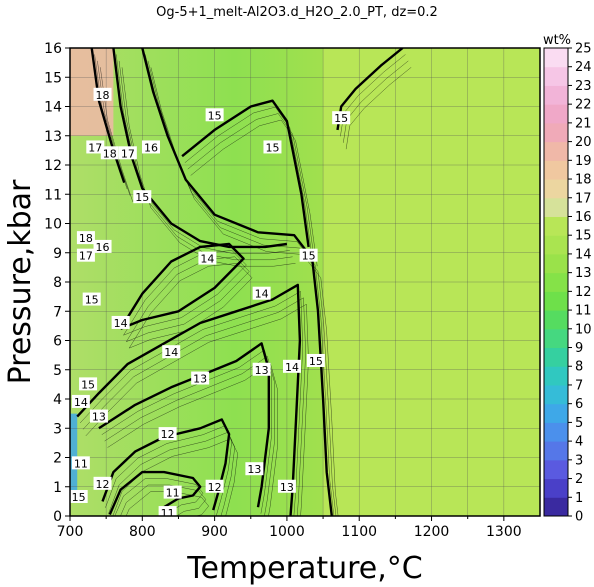  Describe the element at coordinates (583, 329) in the screenshot. I see `colorbar-tick-label: 10` at that location.